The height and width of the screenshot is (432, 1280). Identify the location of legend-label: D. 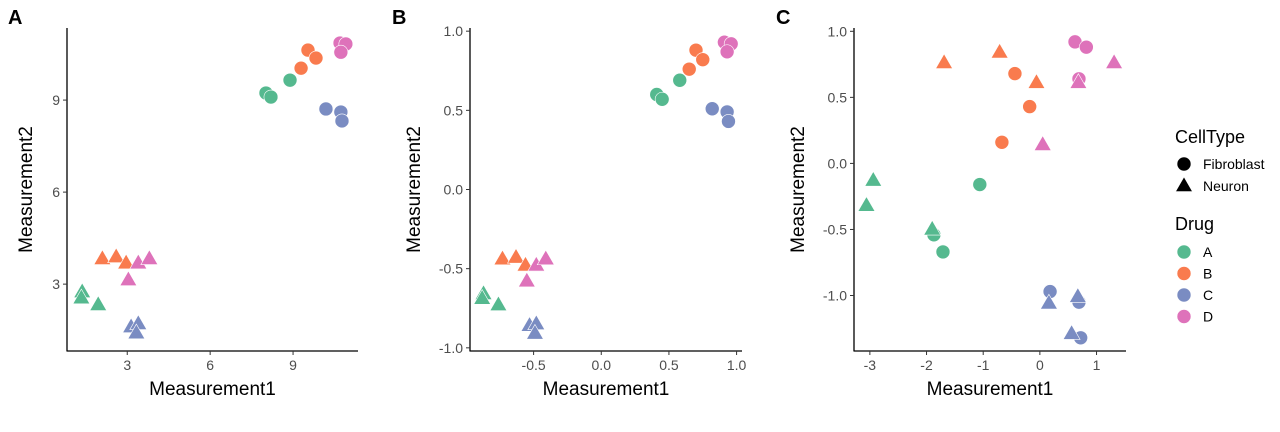
(1208, 317).